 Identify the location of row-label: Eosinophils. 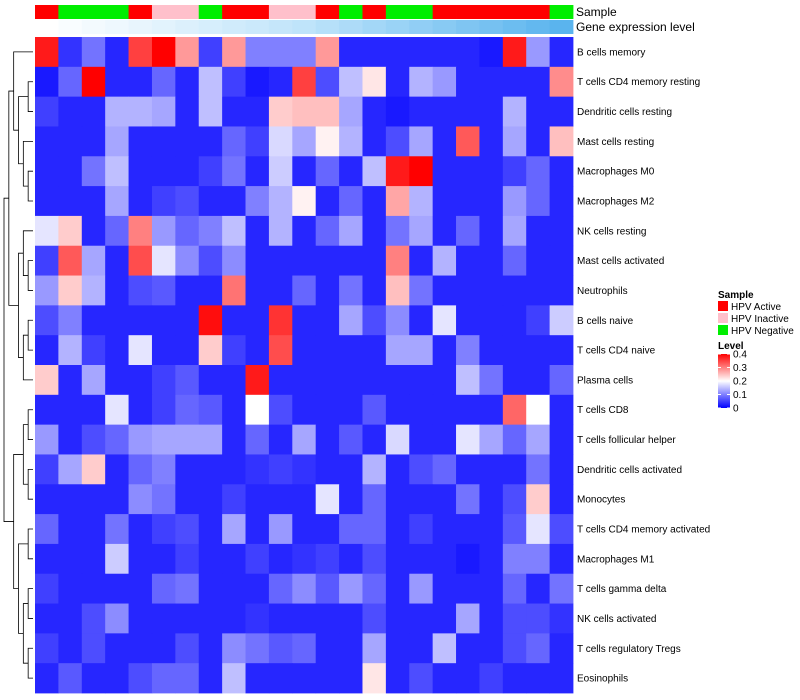
(602, 679).